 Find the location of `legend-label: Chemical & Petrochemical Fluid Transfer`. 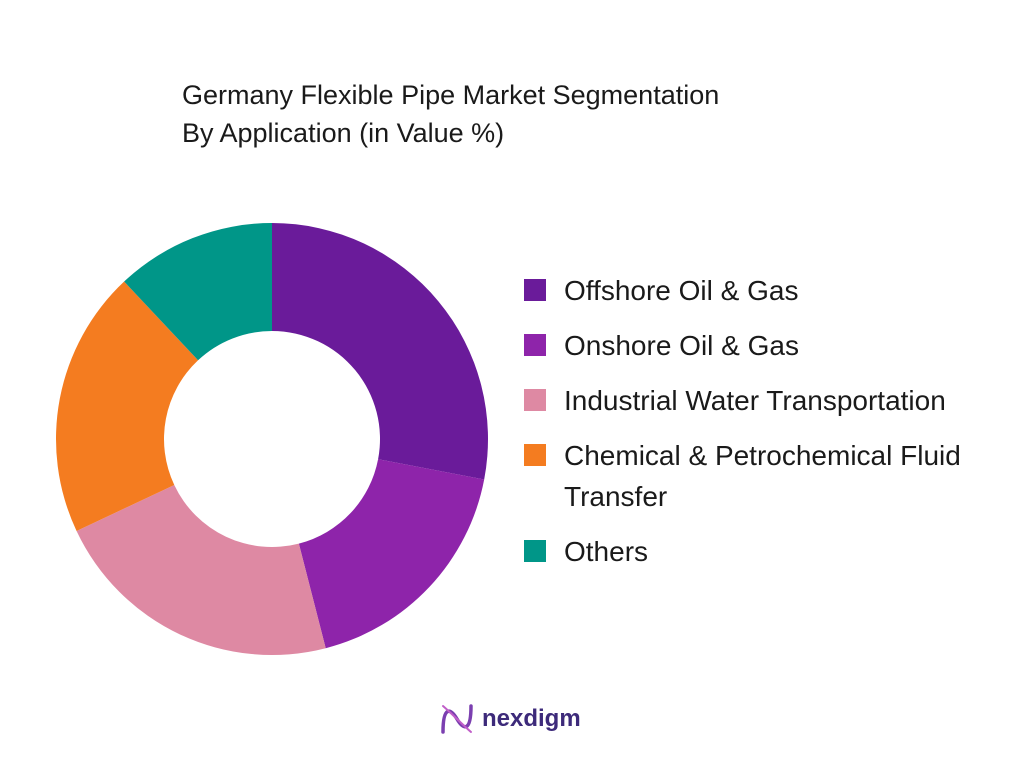

legend-label: Chemical & Petrochemical Fluid Transfer is located at coordinates (762, 476).